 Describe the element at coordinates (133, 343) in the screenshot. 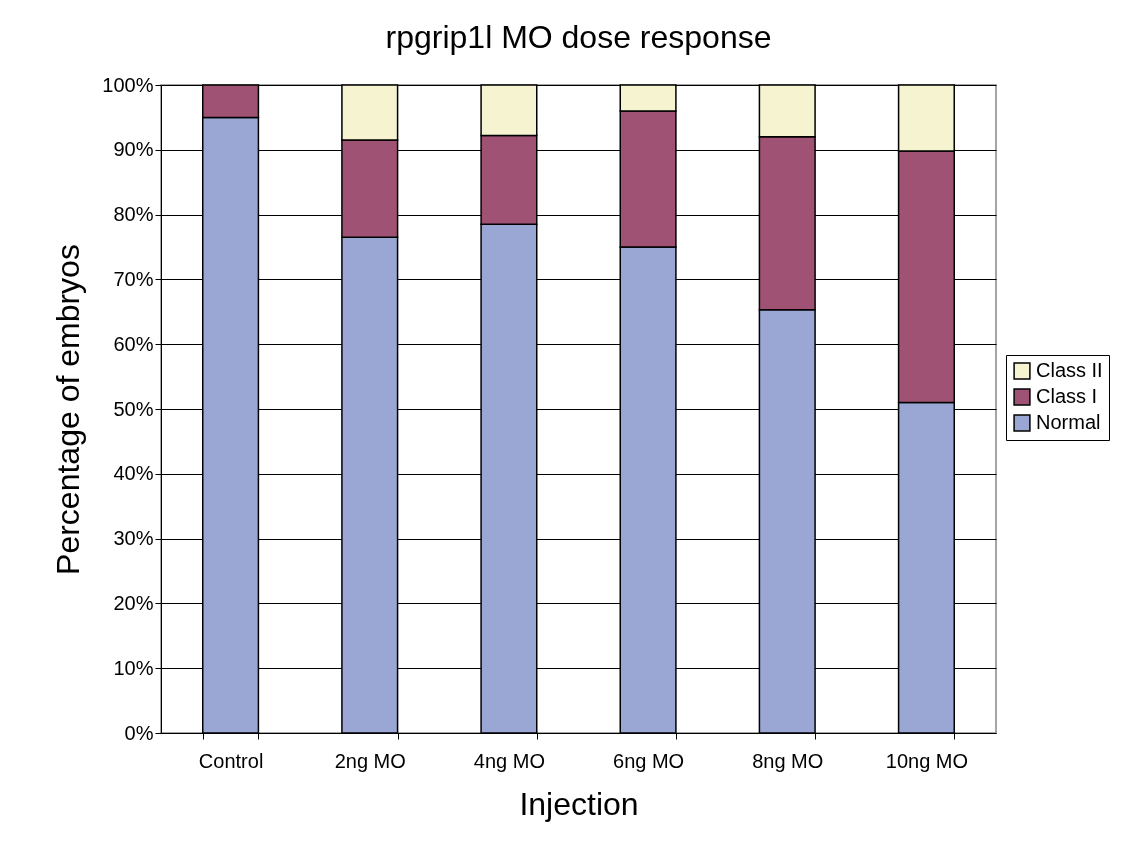

I see `y-tick-label: 60%` at that location.